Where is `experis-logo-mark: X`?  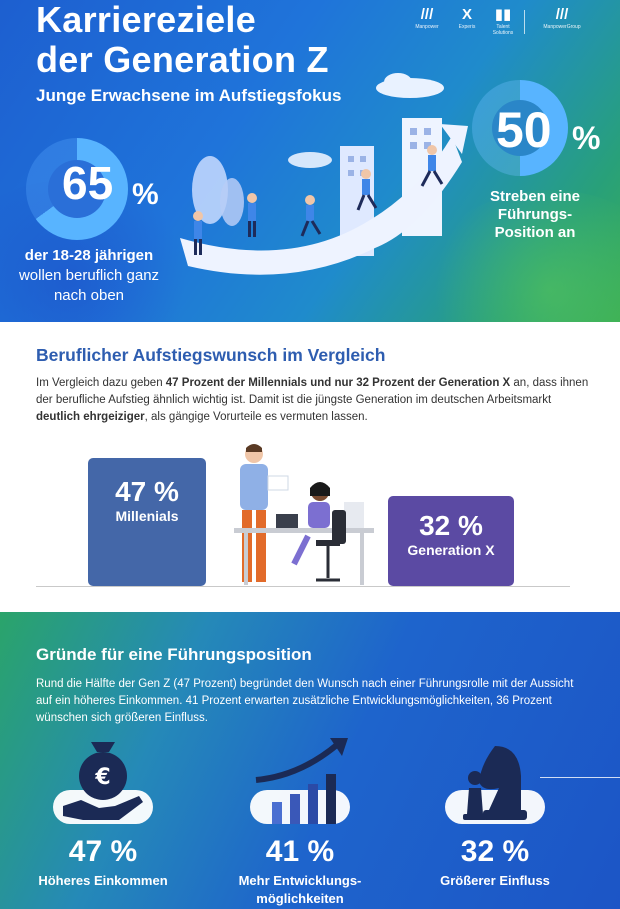
experis-logo-mark: X is located at coordinates (466, 14).